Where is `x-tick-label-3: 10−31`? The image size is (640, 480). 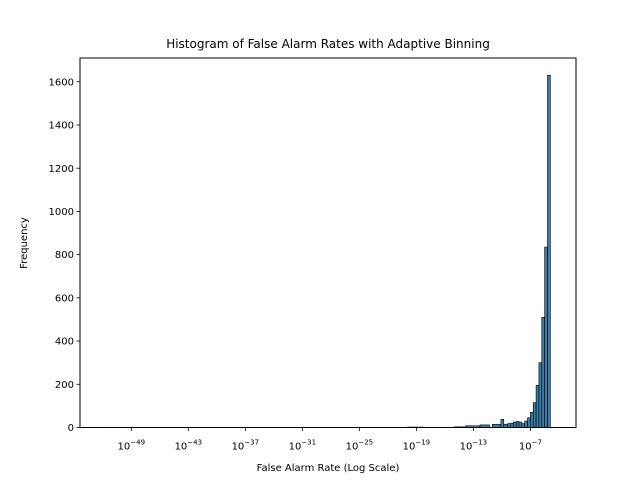
x-tick-label-3: 10−31 is located at coordinates (303, 446).